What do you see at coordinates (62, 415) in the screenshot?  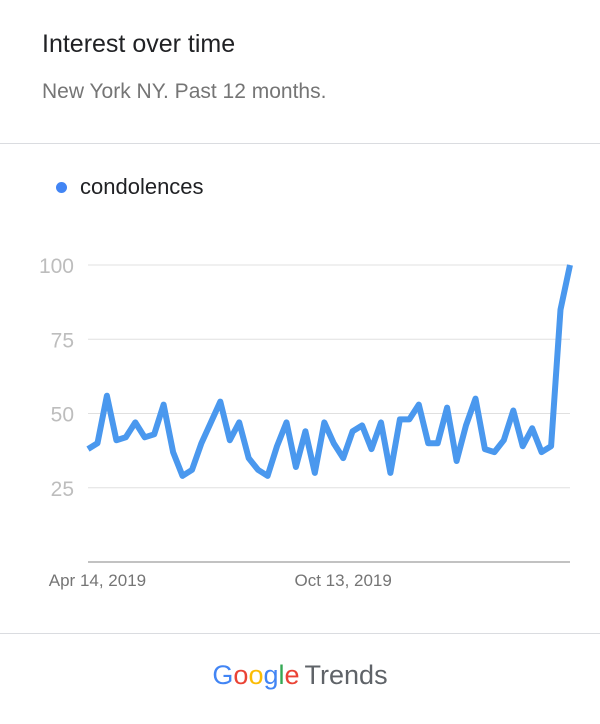 I see `y-tick-label: 50` at bounding box center [62, 415].